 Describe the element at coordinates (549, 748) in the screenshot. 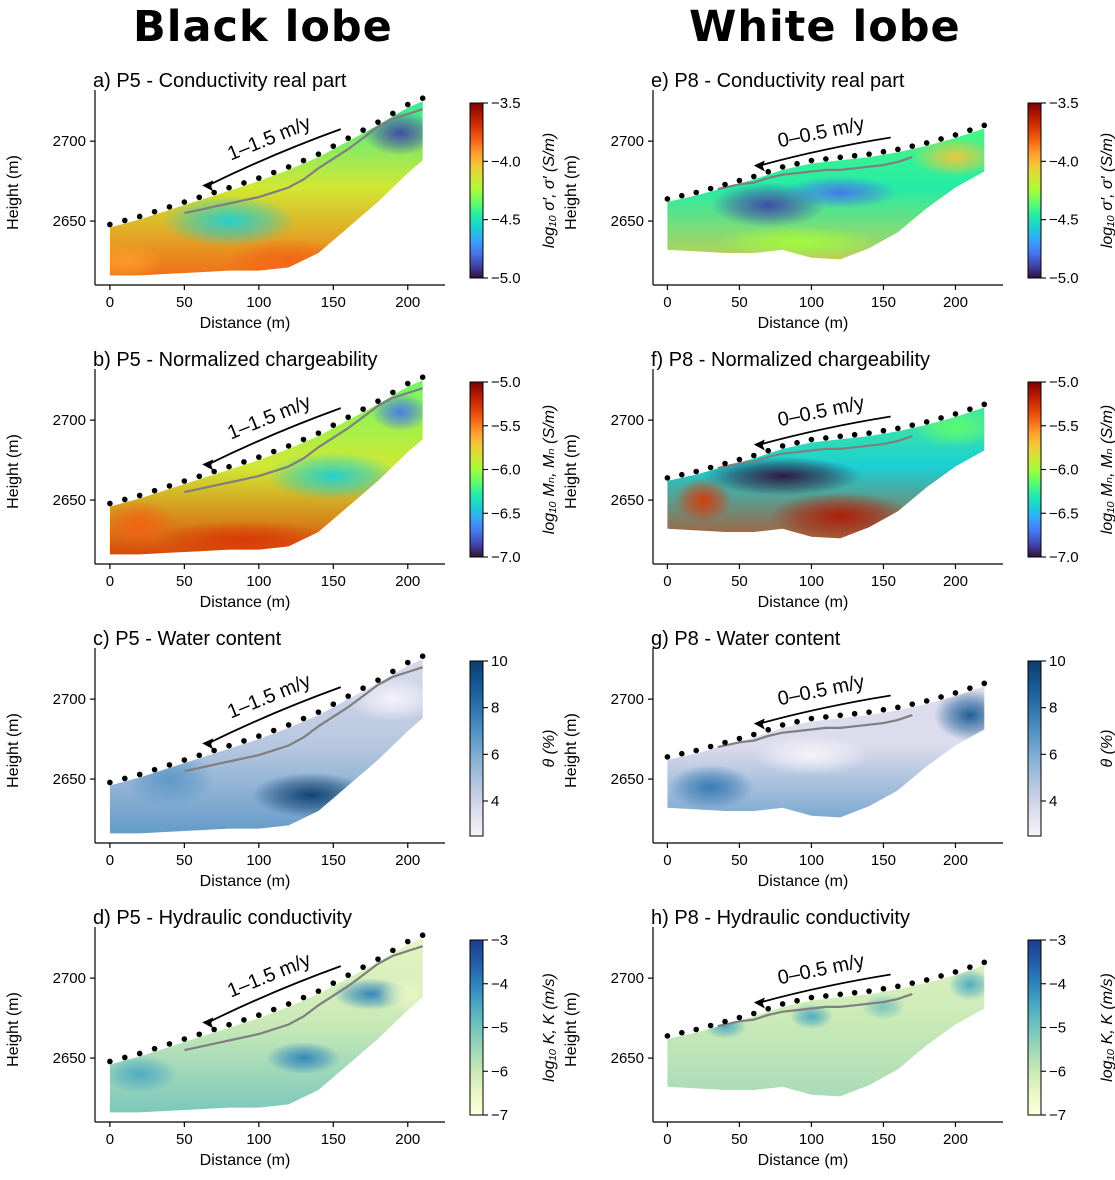

I see `colorbar-label: θ (%)` at that location.